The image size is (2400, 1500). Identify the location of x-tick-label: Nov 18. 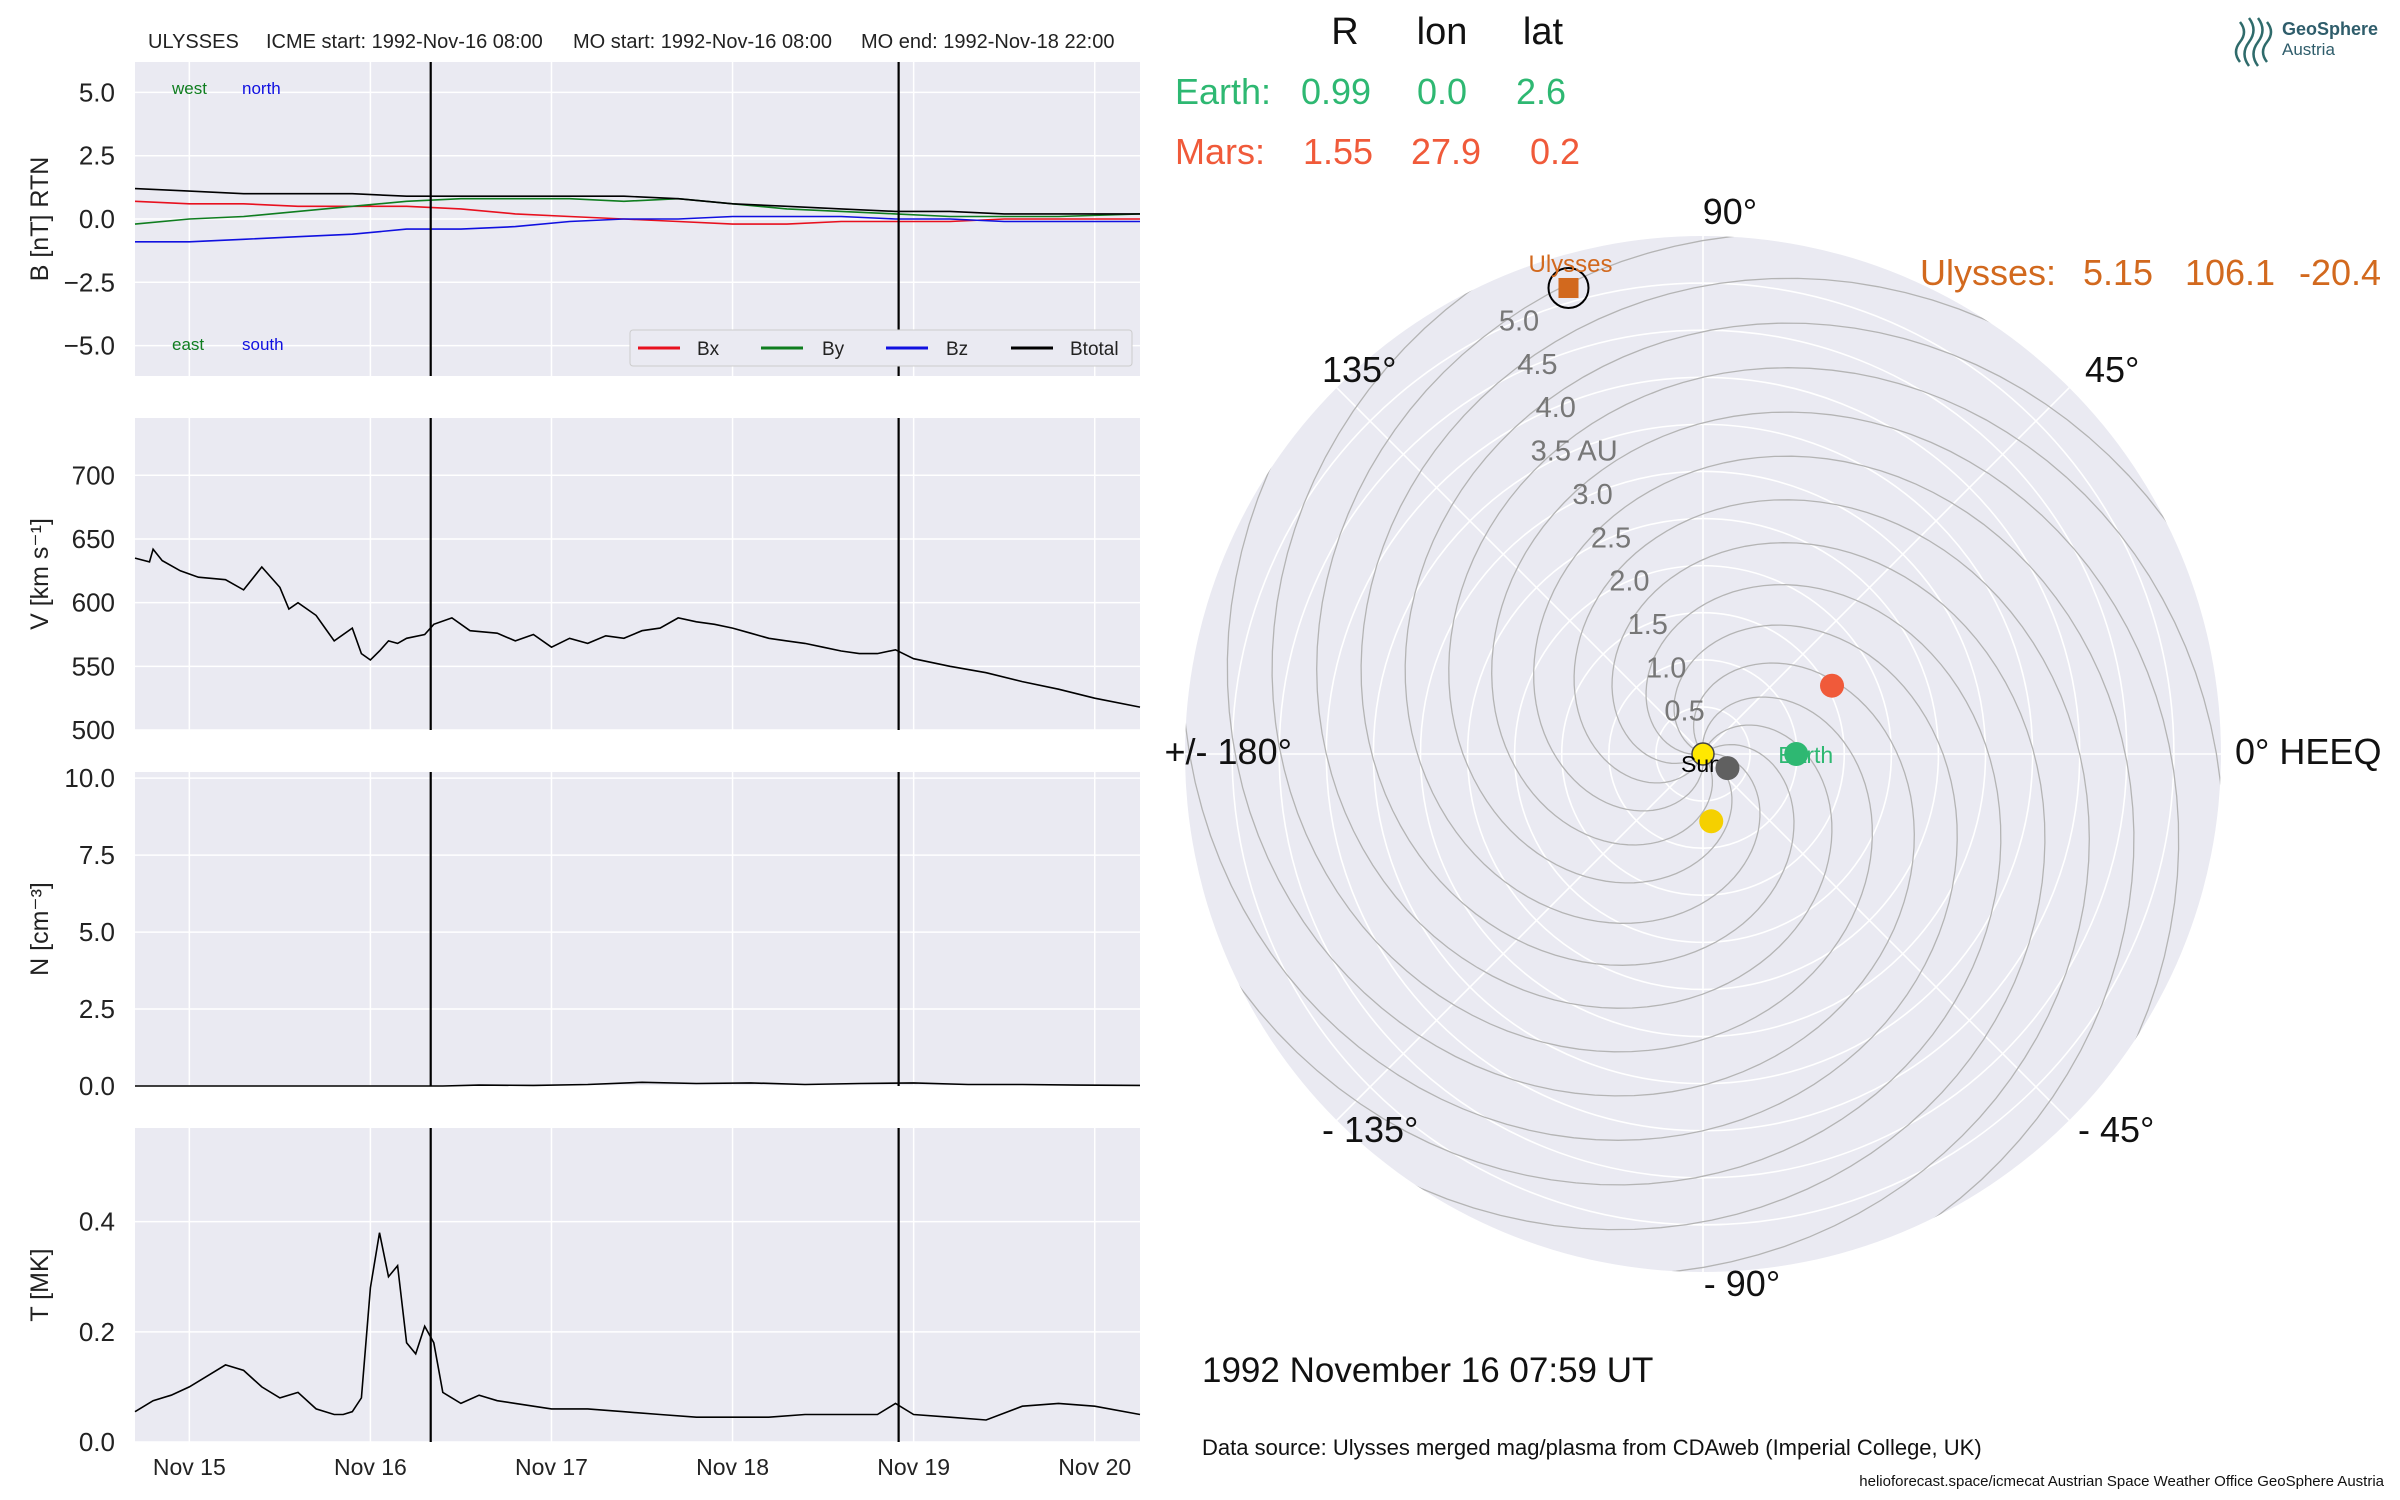
(732, 1467).